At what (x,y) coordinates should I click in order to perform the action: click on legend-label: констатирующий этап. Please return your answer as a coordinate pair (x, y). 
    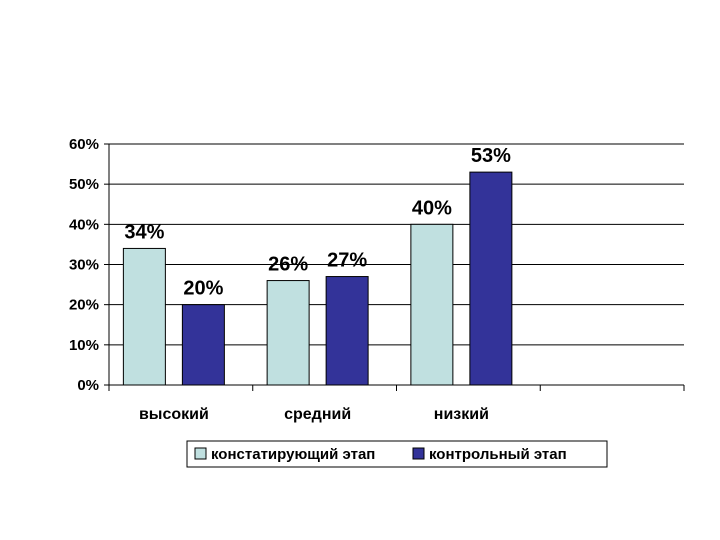
    Looking at the image, I should click on (293, 454).